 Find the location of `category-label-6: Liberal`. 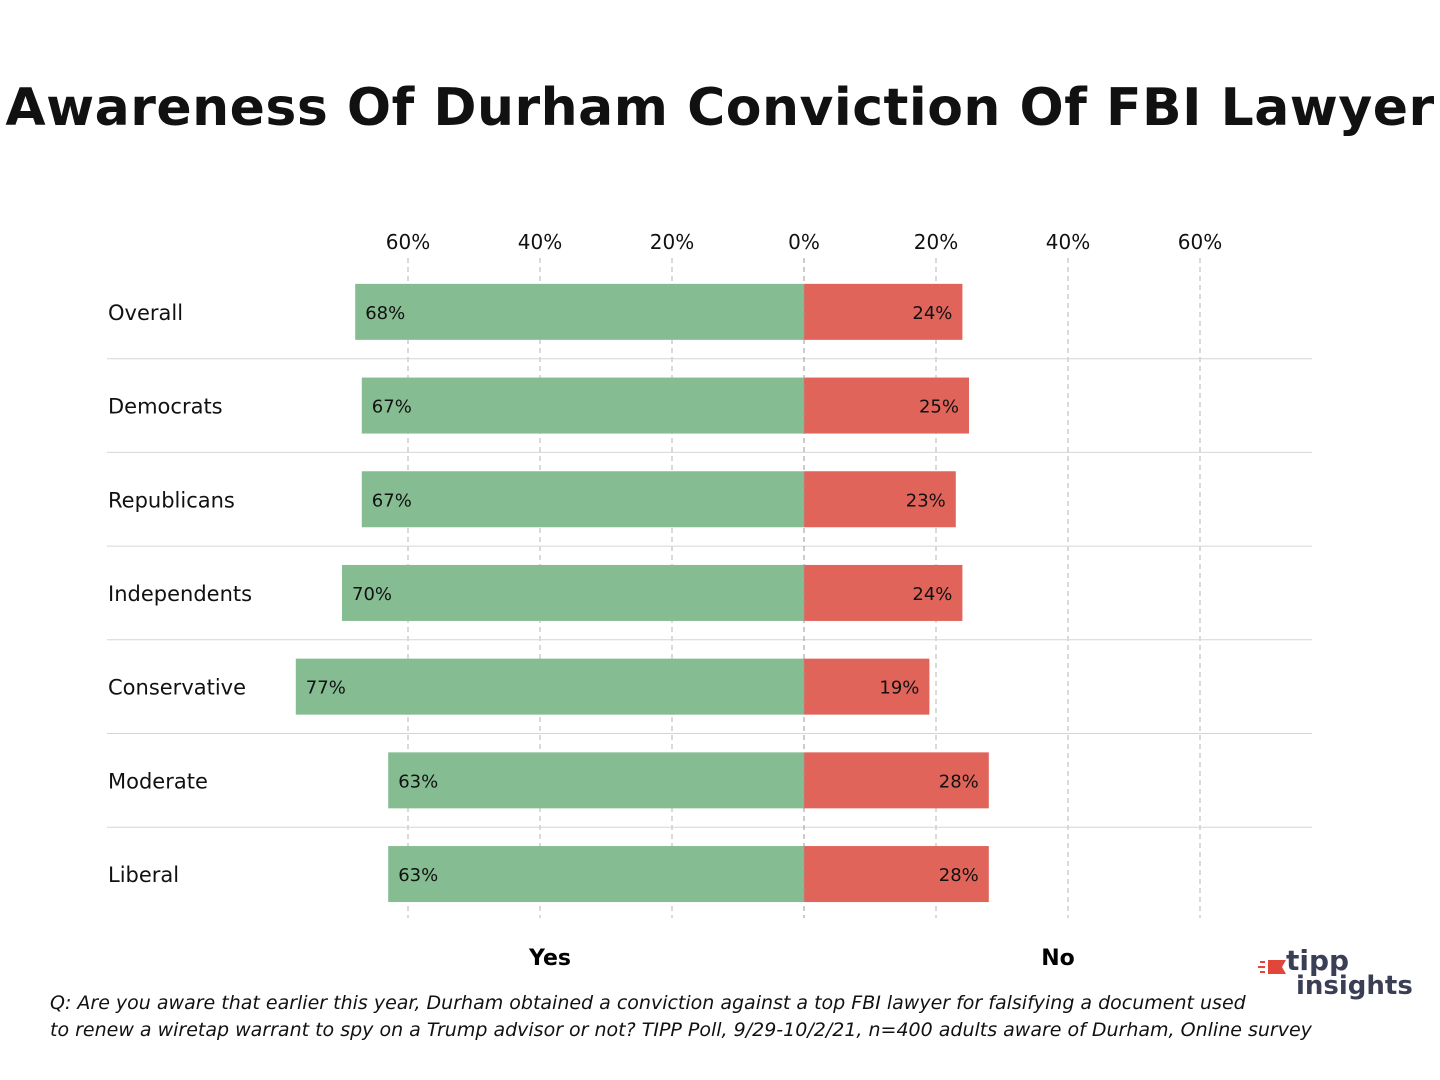

category-label-6: Liberal is located at coordinates (143, 875).